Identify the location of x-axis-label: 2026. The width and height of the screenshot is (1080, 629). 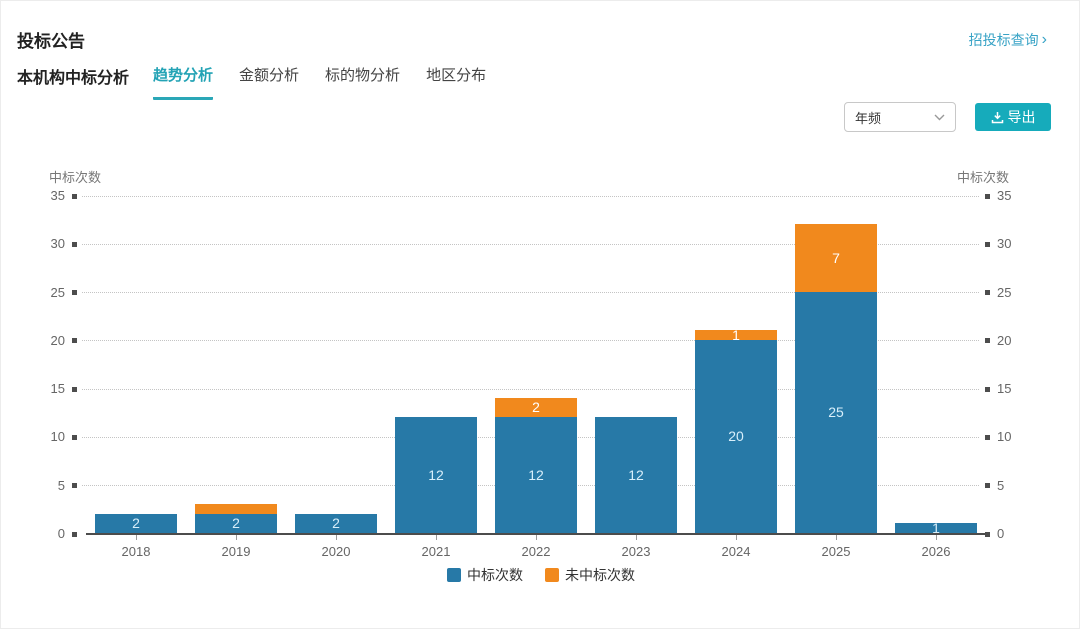
(936, 551).